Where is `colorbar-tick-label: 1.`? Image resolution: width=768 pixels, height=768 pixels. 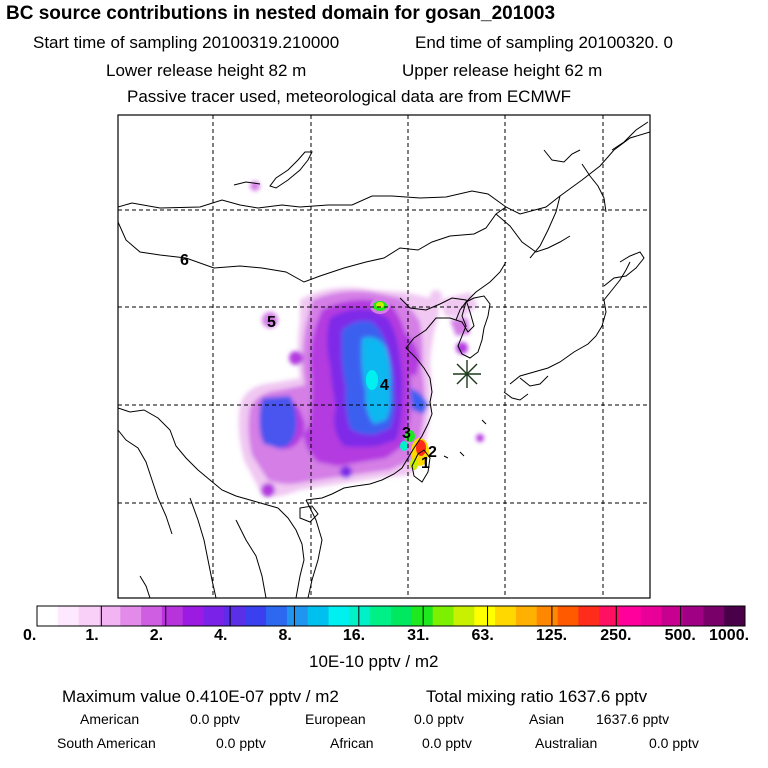 colorbar-tick-label: 1. is located at coordinates (92, 635).